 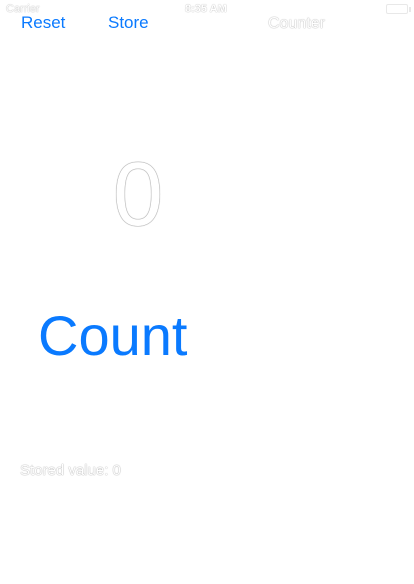 What do you see at coordinates (23, 9) in the screenshot?
I see `status-carrier: Carrier` at bounding box center [23, 9].